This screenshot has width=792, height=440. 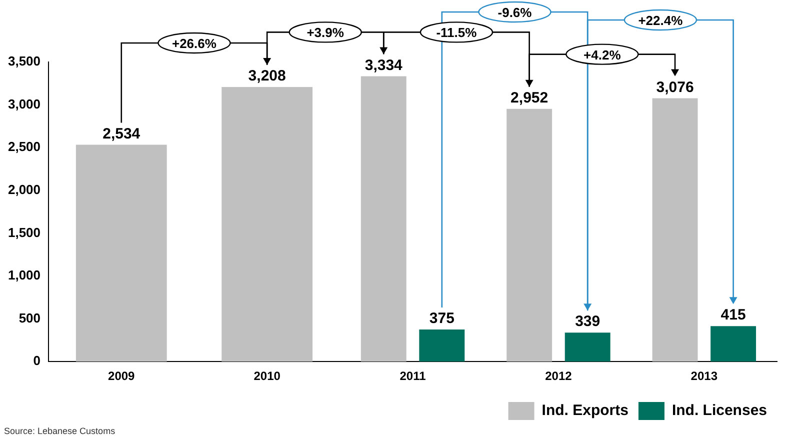 What do you see at coordinates (60, 431) in the screenshot?
I see `source-note: Source: Lebanese Customs` at bounding box center [60, 431].